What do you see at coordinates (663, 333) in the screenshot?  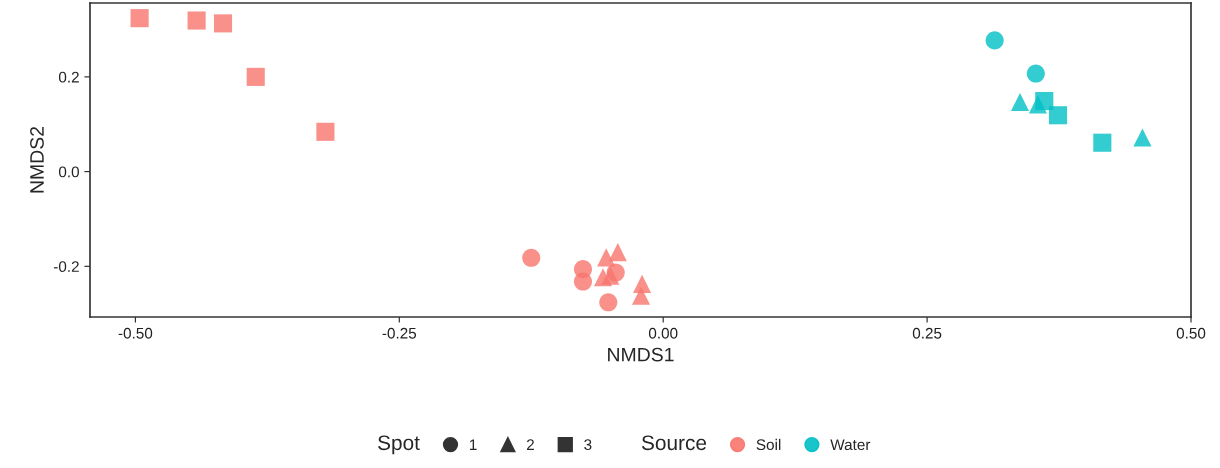 I see `x-tick-label: 0.00` at bounding box center [663, 333].